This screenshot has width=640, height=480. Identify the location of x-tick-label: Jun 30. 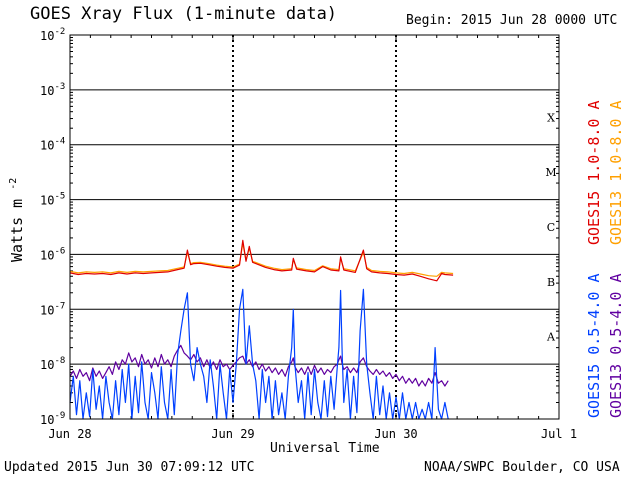
(395, 434).